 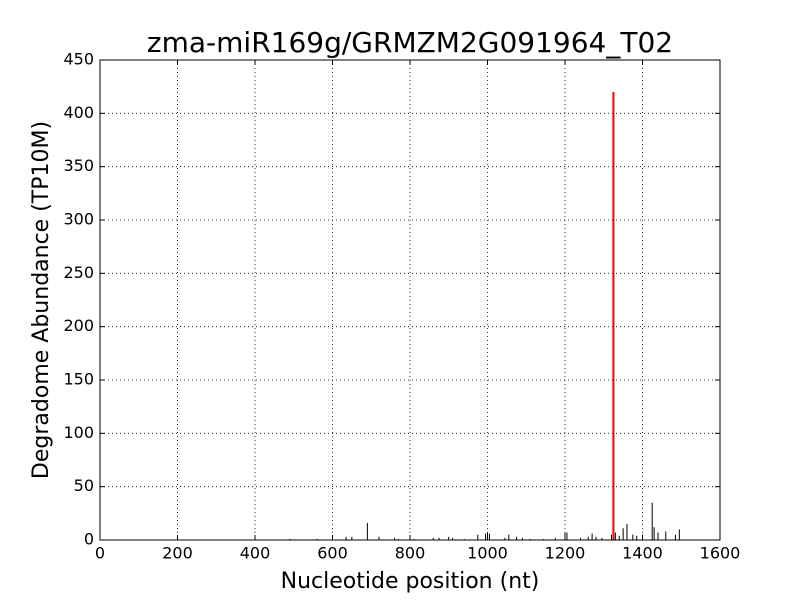 What do you see at coordinates (177, 553) in the screenshot?
I see `x-tick-label: 200` at bounding box center [177, 553].